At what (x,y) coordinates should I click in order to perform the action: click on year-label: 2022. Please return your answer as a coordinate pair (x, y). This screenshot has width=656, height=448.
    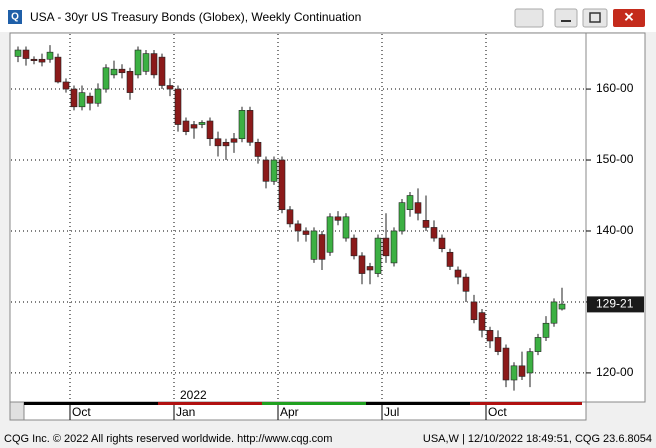
    Looking at the image, I should click on (193, 395).